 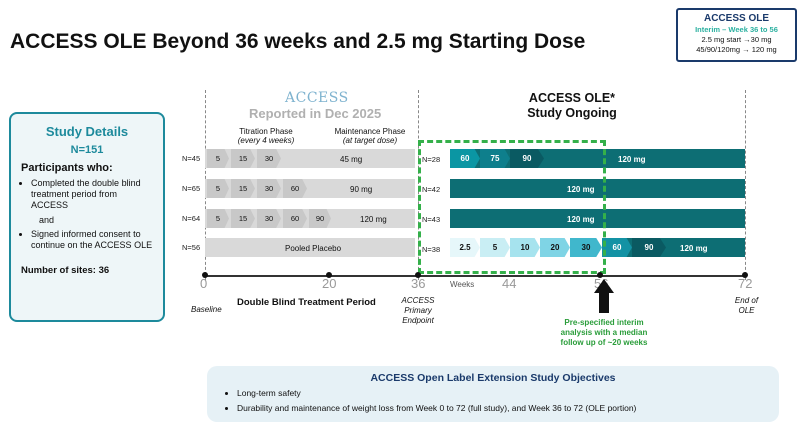 I want to click on end-ole-label: End of OLE, so click(x=746, y=305).